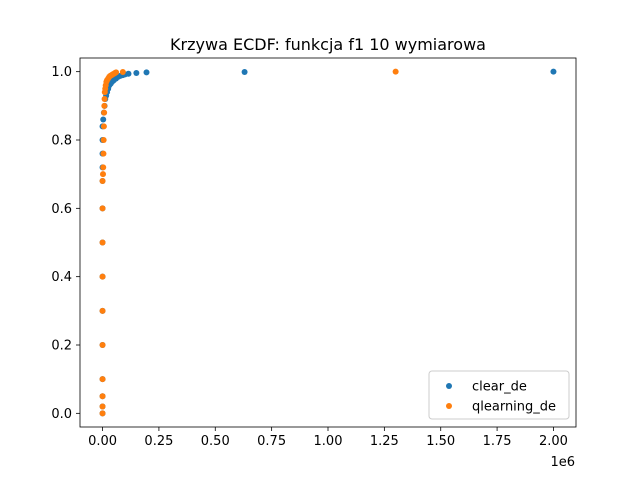  What do you see at coordinates (158, 441) in the screenshot?
I see `x-tick-label: 0.25` at bounding box center [158, 441].